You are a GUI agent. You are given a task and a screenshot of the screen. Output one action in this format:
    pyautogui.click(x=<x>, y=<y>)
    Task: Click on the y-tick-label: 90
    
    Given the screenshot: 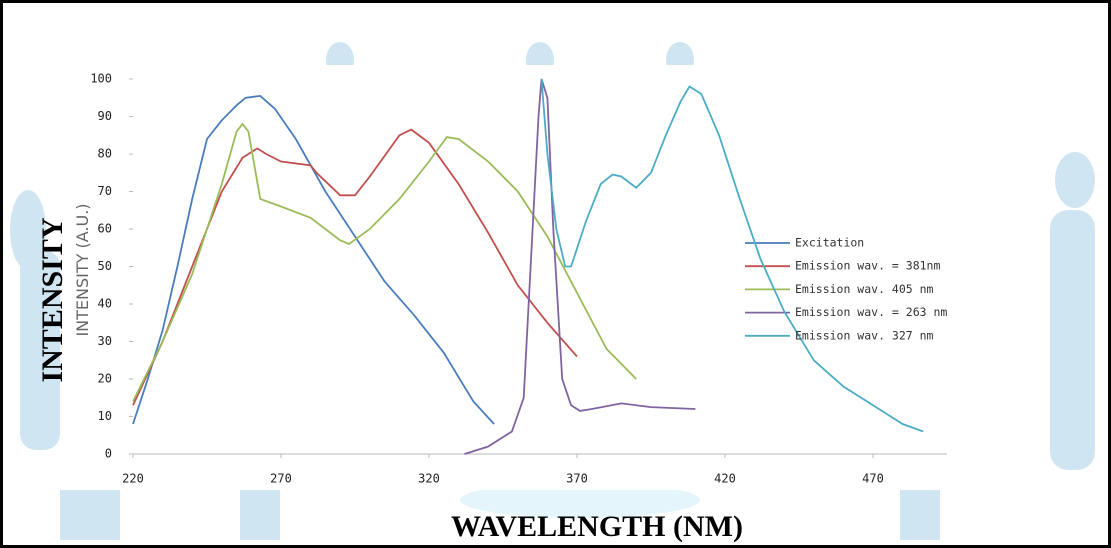 What is the action you would take?
    pyautogui.click(x=105, y=116)
    